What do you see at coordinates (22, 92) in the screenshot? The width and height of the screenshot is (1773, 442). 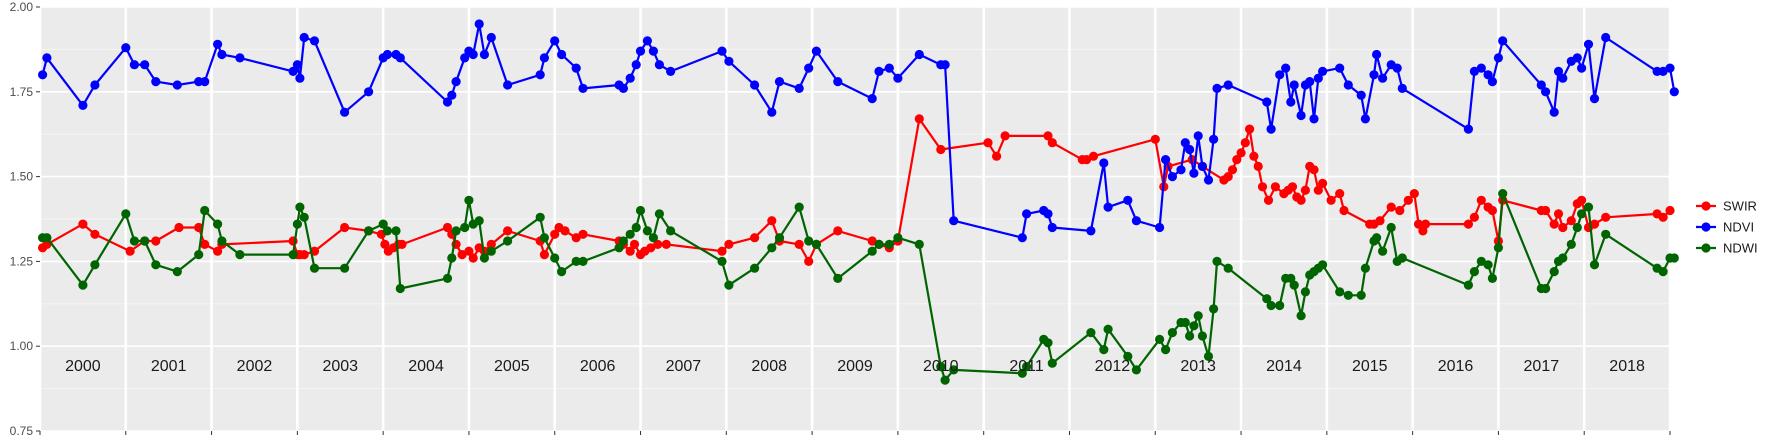 I see `y-tick-label: 1.75` at bounding box center [22, 92].